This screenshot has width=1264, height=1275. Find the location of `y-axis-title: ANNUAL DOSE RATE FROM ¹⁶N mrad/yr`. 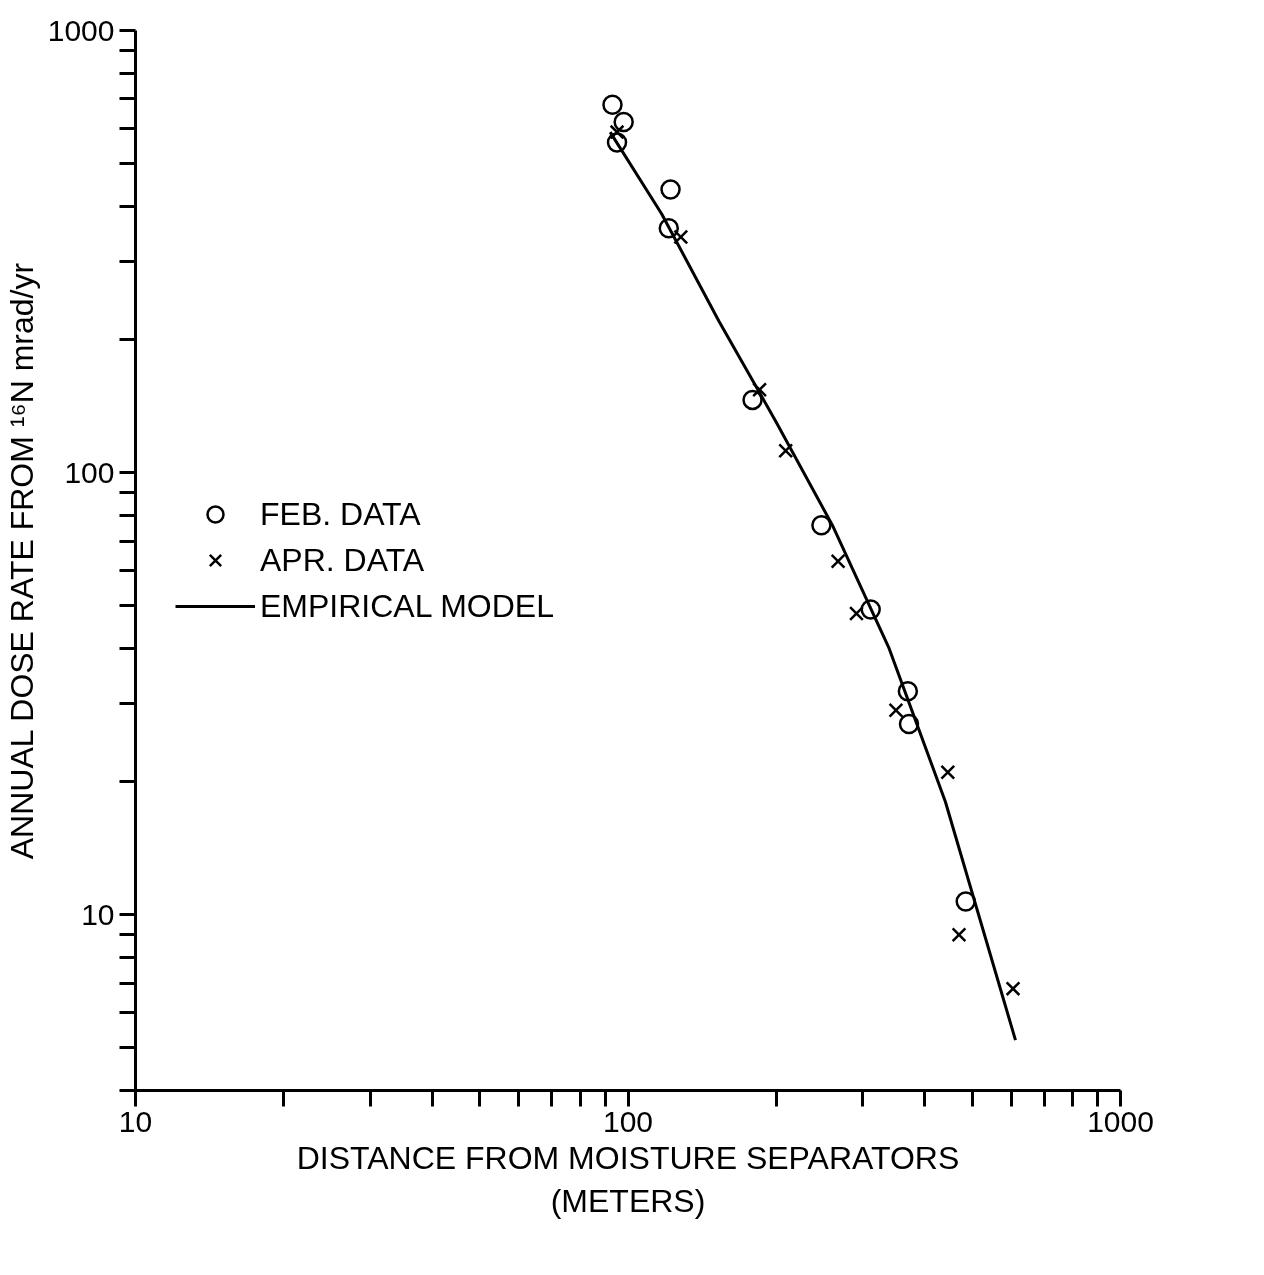

y-axis-title: ANNUAL DOSE RATE FROM ¹⁶N mrad/yr is located at coordinates (21, 561).